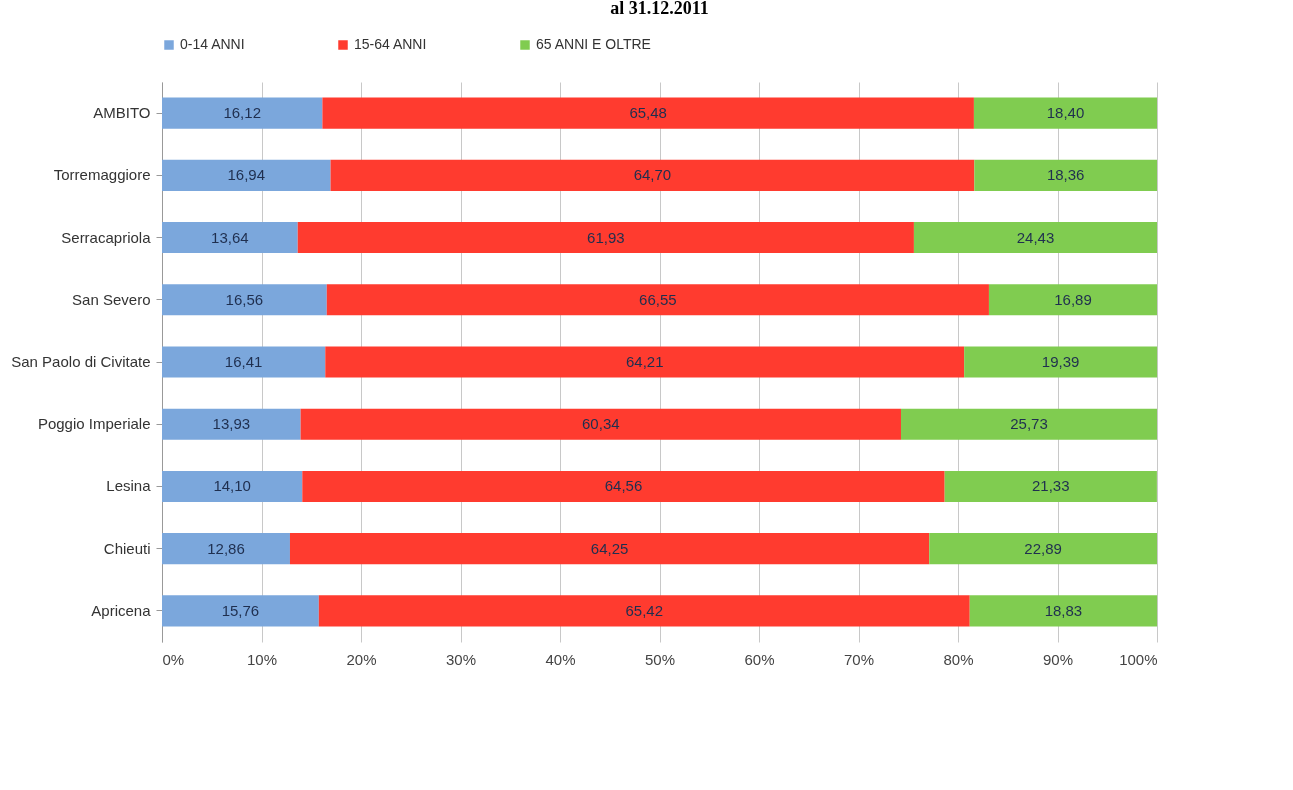 The width and height of the screenshot is (1293, 790). What do you see at coordinates (212, 44) in the screenshot?
I see `legend-label: 0-14 ANNI` at bounding box center [212, 44].